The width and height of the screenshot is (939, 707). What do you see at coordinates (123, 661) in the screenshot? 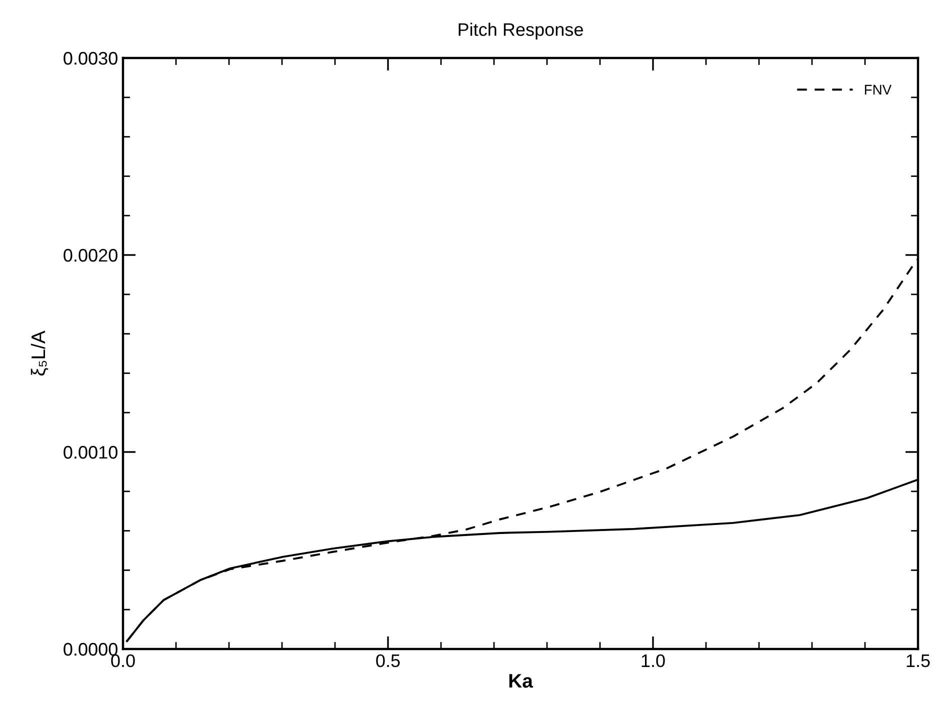
I see `x-tick-label: 0.0` at bounding box center [123, 661].